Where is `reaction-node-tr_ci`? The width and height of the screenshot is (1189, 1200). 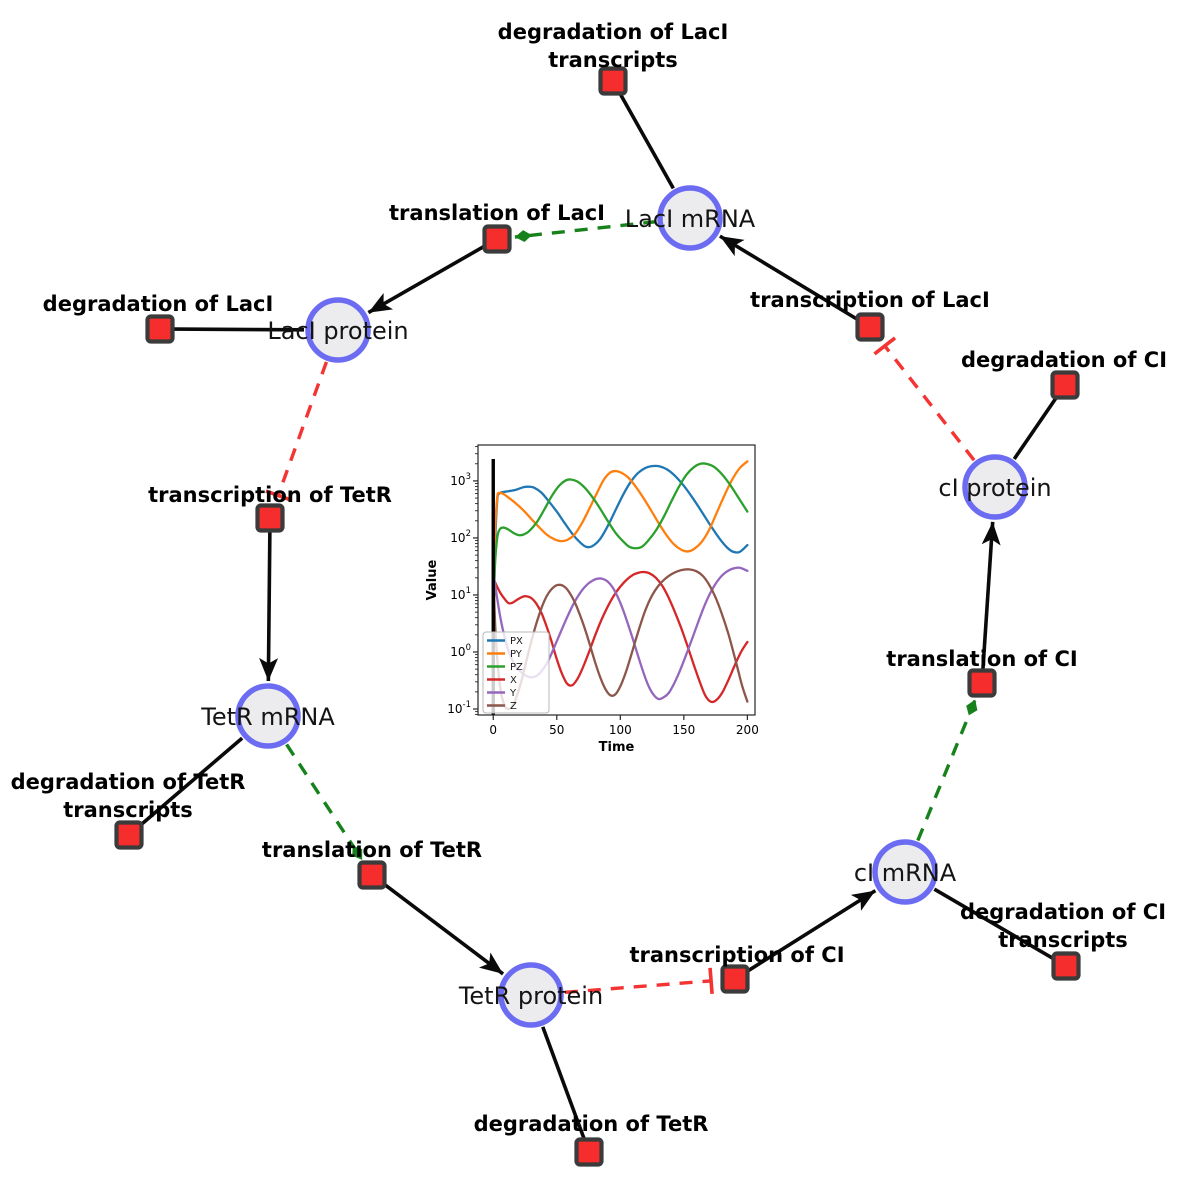
reaction-node-tr_ci is located at coordinates (735, 979).